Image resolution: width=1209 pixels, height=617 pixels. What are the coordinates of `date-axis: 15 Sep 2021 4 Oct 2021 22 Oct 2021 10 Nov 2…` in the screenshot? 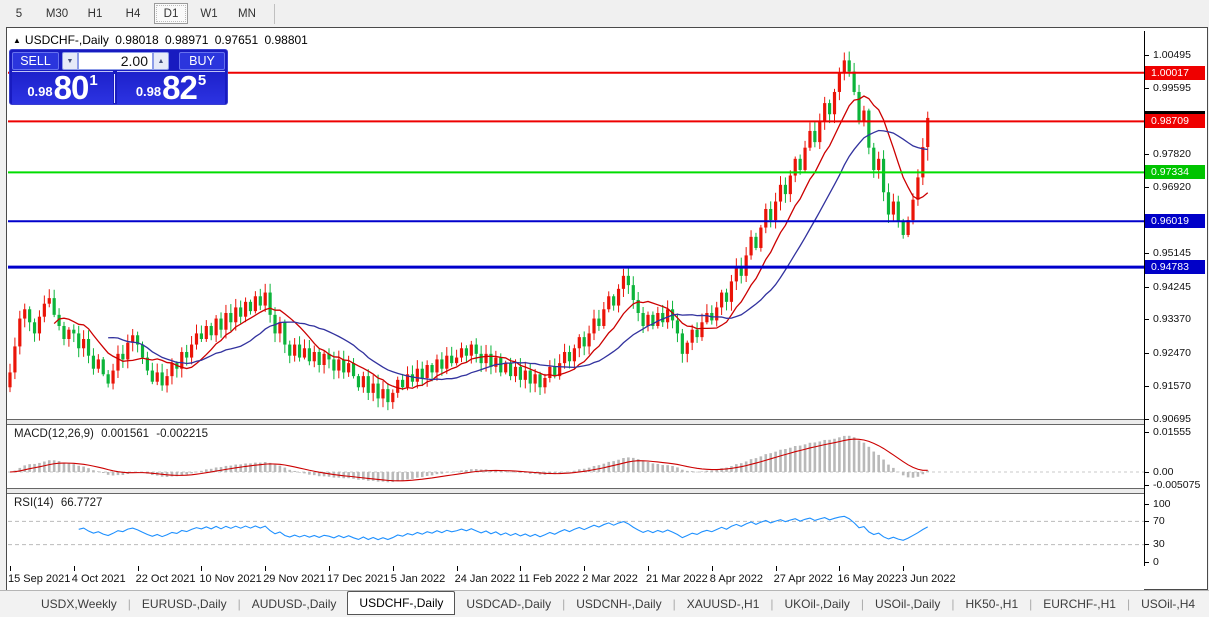 It's located at (575, 578).